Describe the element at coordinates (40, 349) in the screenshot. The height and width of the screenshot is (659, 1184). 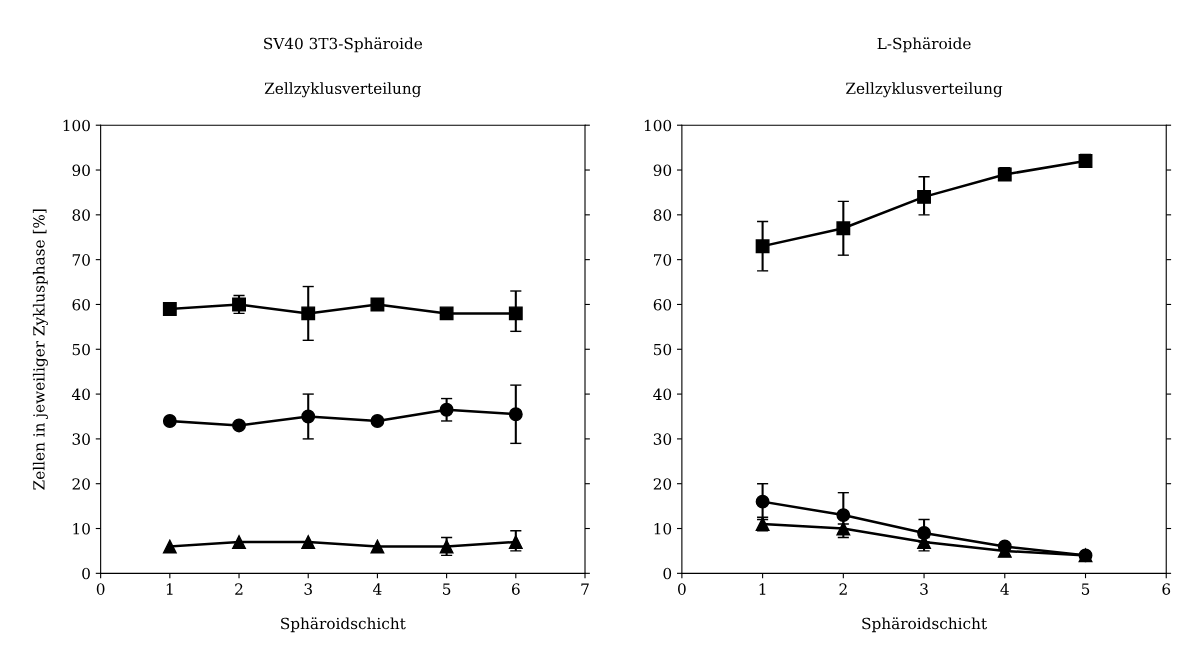
I see `y-axis-title: Zellen in jeweiliger Zyklusphase [%]` at that location.